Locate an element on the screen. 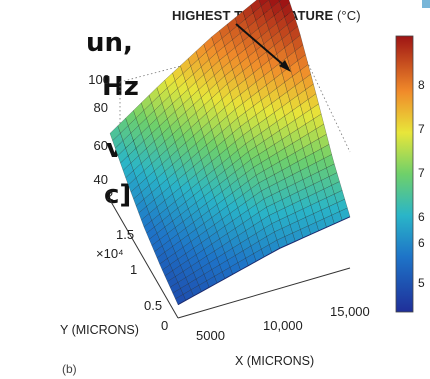  surface-front-edge is located at coordinates (264, 261).